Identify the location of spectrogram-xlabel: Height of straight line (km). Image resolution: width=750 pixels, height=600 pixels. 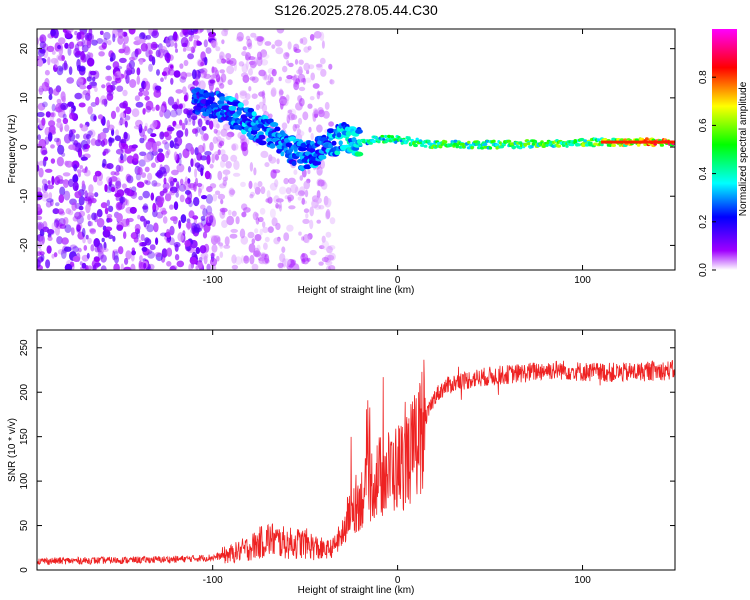
(356, 290).